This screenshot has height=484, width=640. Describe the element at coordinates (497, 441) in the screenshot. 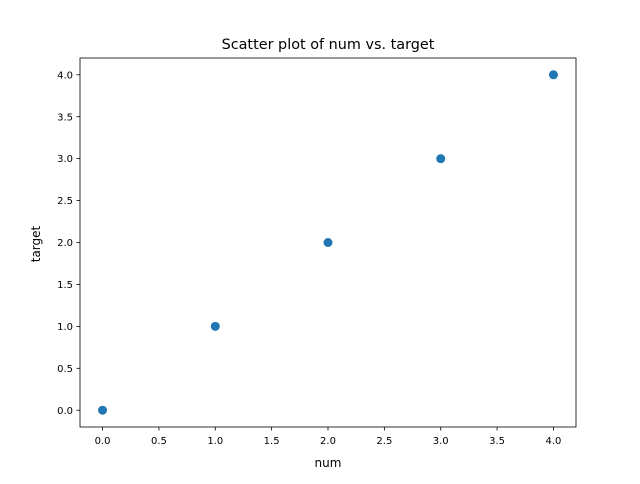

I see `x-tick-label: 3.5` at that location.